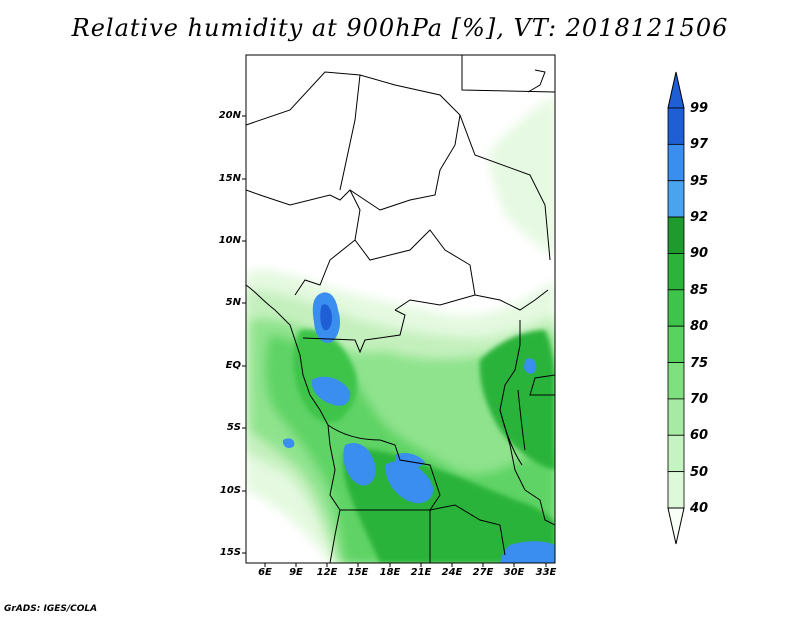 The image size is (800, 618). Describe the element at coordinates (699, 290) in the screenshot. I see `colorbar-label-85: 85` at that location.